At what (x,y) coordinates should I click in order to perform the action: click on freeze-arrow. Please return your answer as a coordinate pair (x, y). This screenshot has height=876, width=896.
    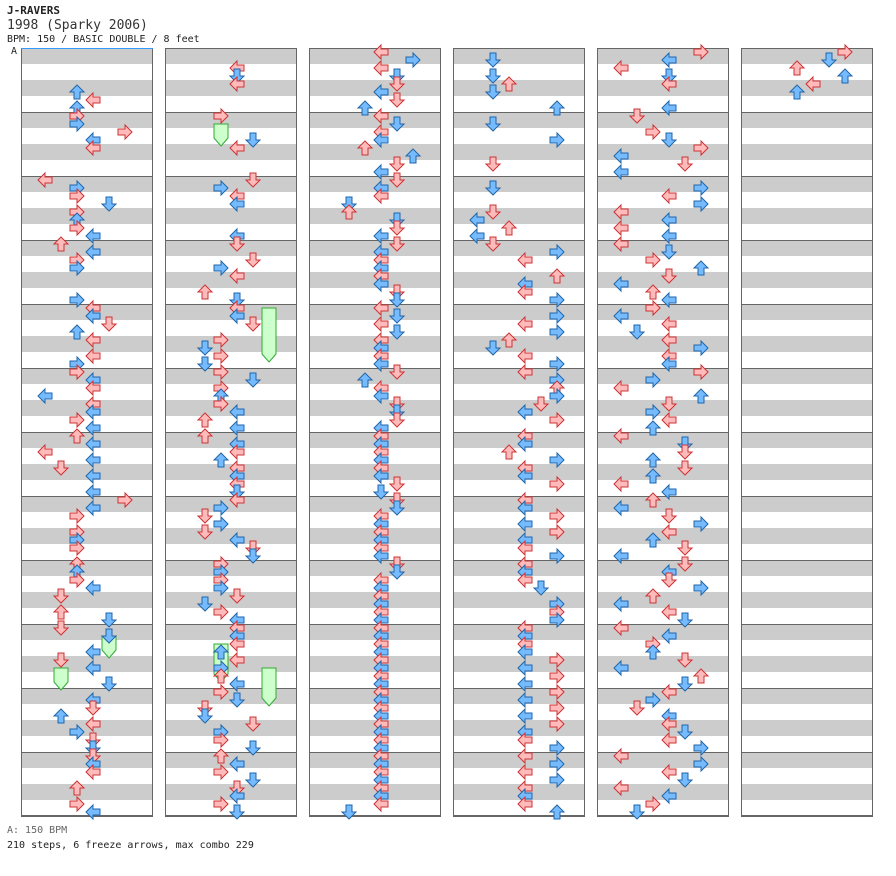
    Looking at the image, I should click on (269, 687).